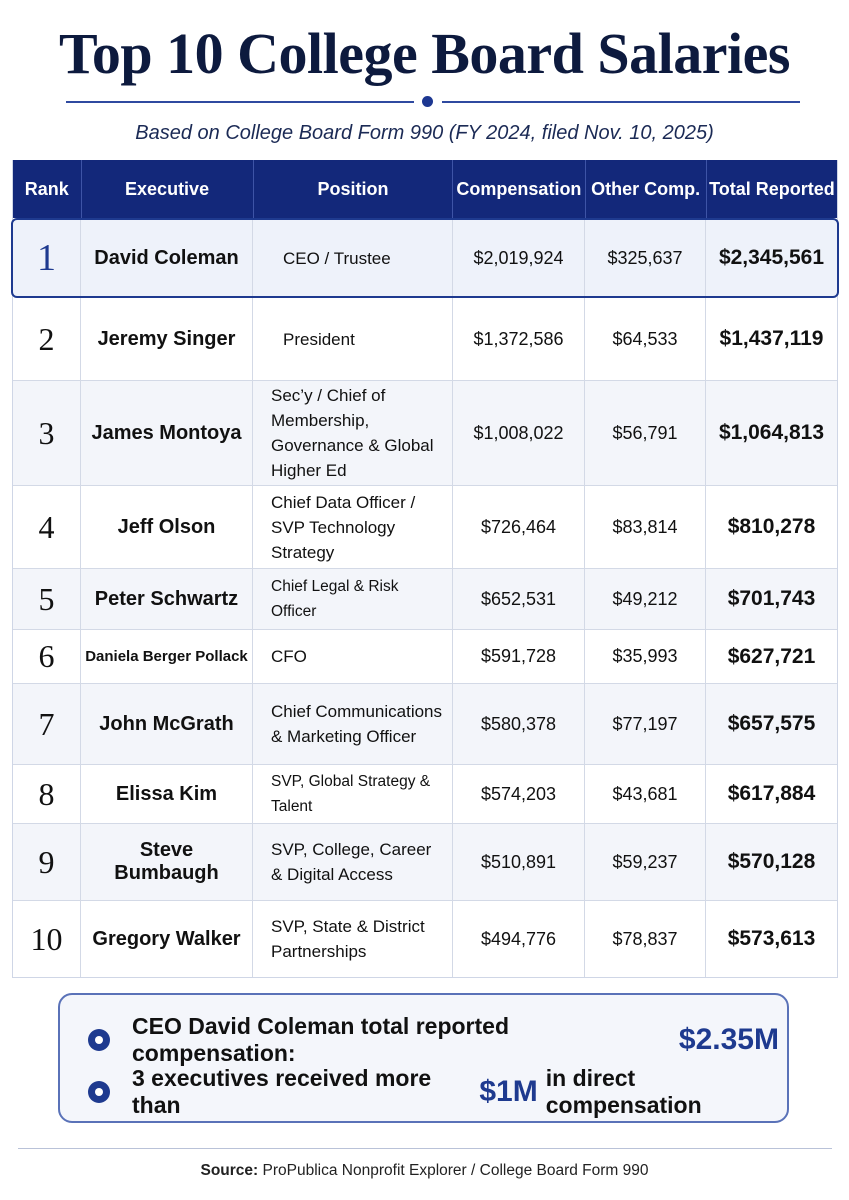 This screenshot has height=1200, width=849. Describe the element at coordinates (47, 433) in the screenshot. I see `rank-cell: 3` at that location.